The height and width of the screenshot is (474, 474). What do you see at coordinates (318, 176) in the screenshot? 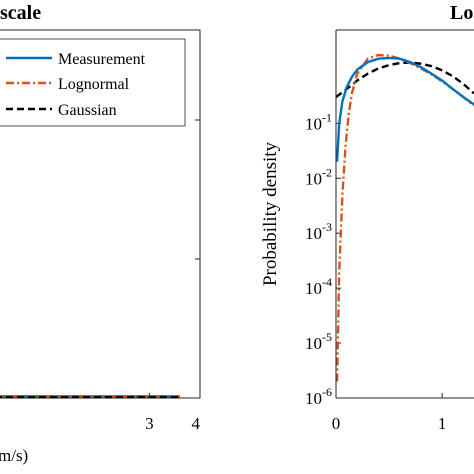
I see `right-y-tick-label: 10⁻²` at bounding box center [318, 176].